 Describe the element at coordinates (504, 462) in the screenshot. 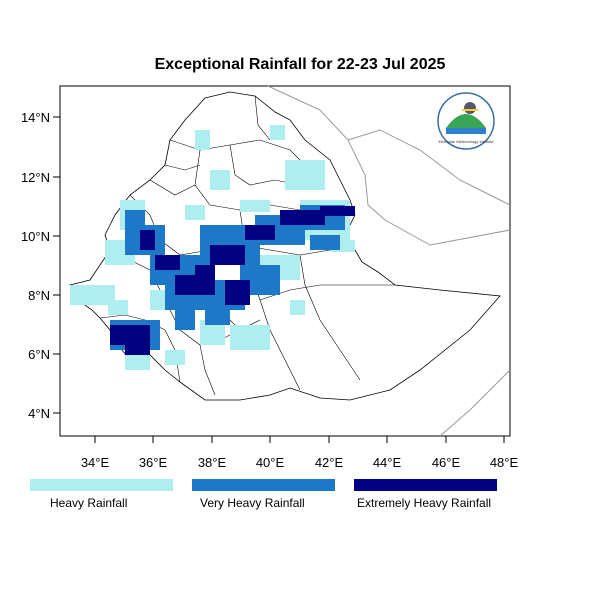

I see `x-tick-label: 48°E` at that location.